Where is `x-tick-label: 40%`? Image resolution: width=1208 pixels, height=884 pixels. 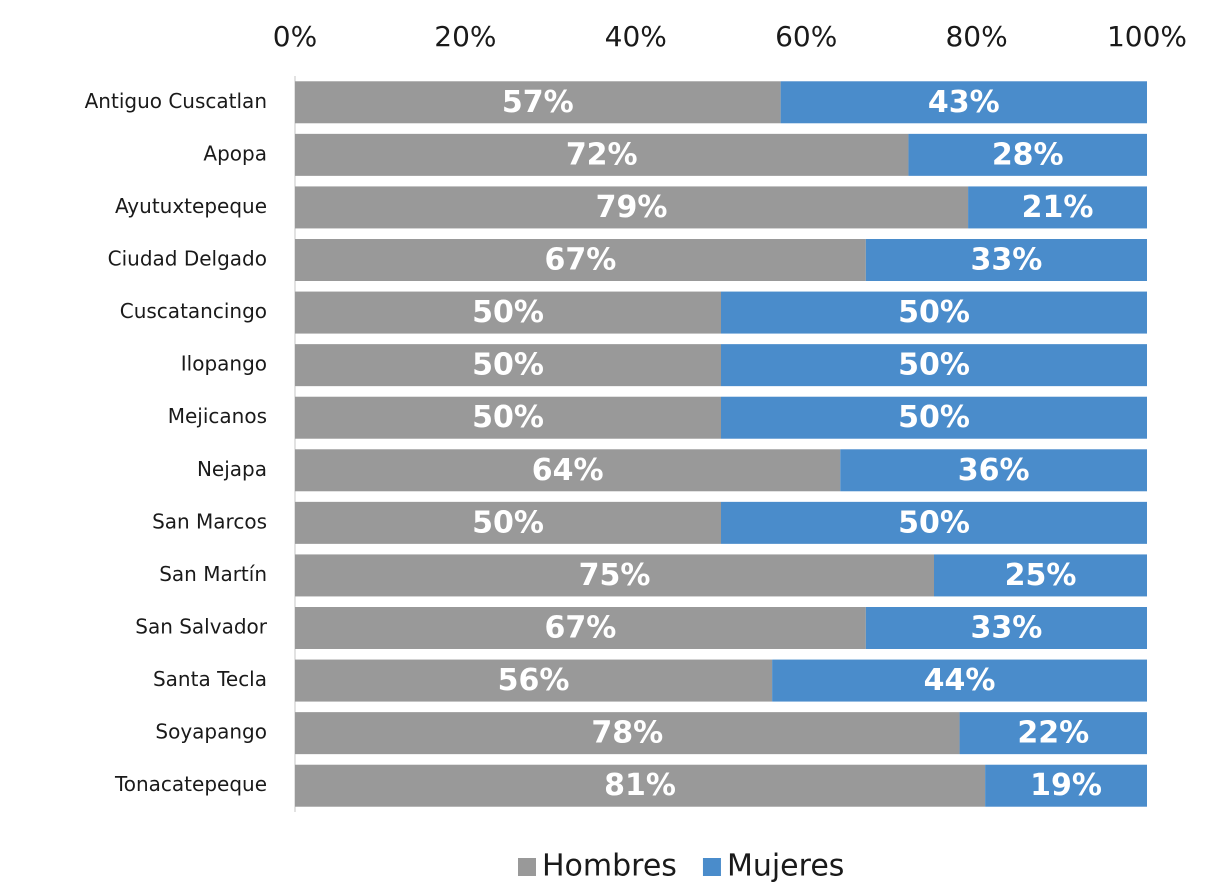
x-tick-label: 40% is located at coordinates (636, 36).